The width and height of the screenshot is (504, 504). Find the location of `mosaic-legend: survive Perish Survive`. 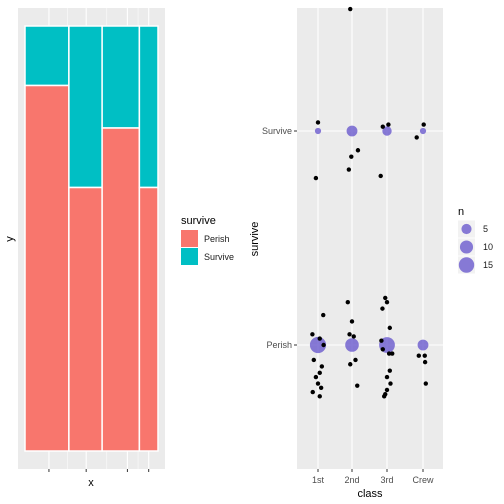

mosaic-legend: survive Perish Survive is located at coordinates (207, 240).